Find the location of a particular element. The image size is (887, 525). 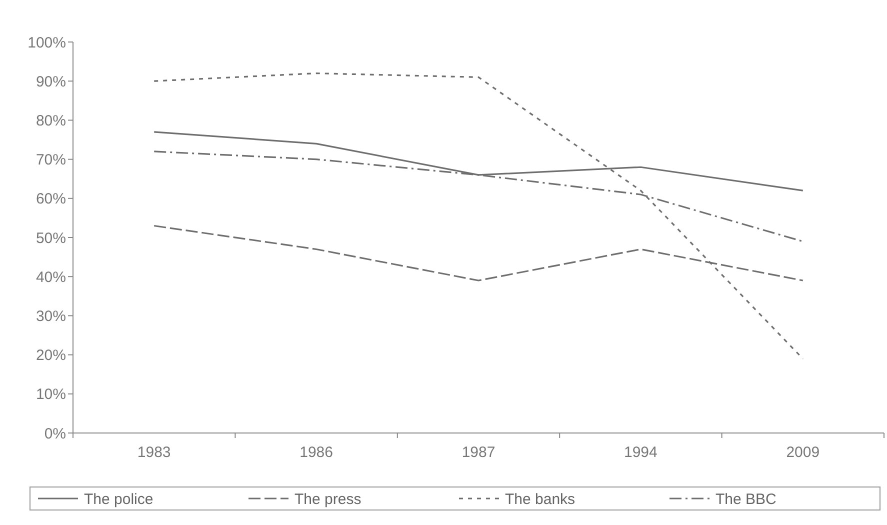

y-tick-label: 30% is located at coordinates (51, 316).